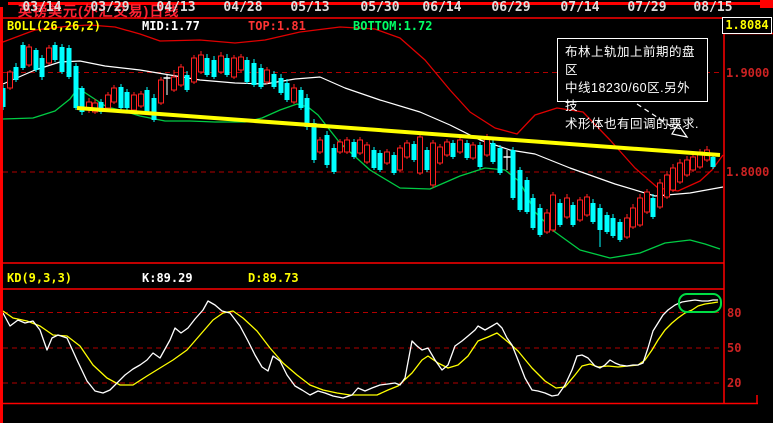  I want to click on boll-bottom-value: BOTTOM:1.72, so click(393, 26).